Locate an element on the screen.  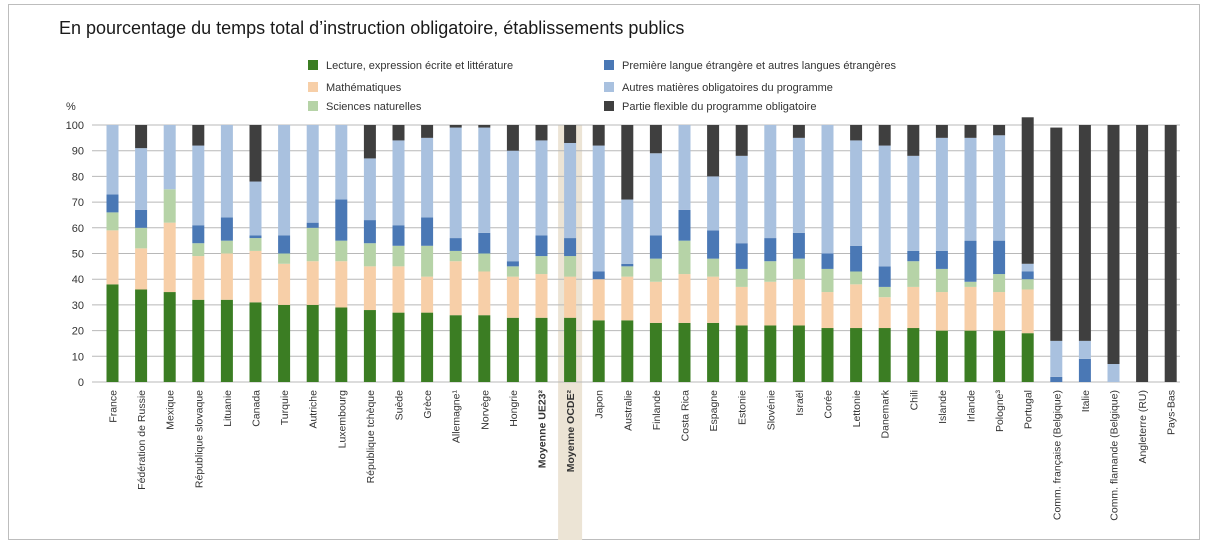
y-tick-label: 60 is located at coordinates (78, 229).